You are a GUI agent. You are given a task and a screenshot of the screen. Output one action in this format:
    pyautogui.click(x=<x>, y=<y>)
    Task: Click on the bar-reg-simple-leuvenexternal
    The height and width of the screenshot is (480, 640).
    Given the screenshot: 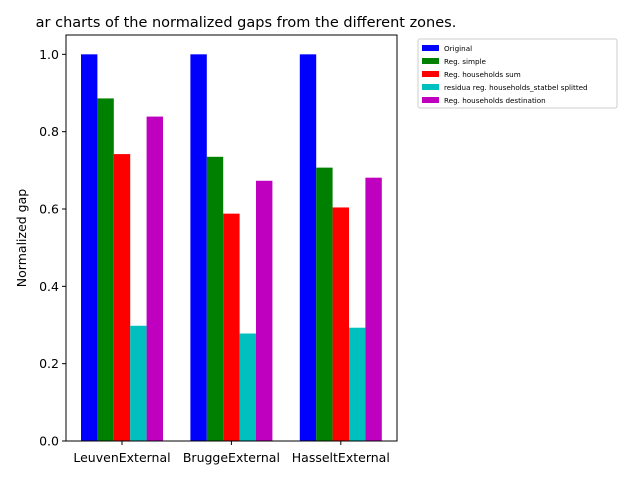 What is the action you would take?
    pyautogui.click(x=105, y=269)
    